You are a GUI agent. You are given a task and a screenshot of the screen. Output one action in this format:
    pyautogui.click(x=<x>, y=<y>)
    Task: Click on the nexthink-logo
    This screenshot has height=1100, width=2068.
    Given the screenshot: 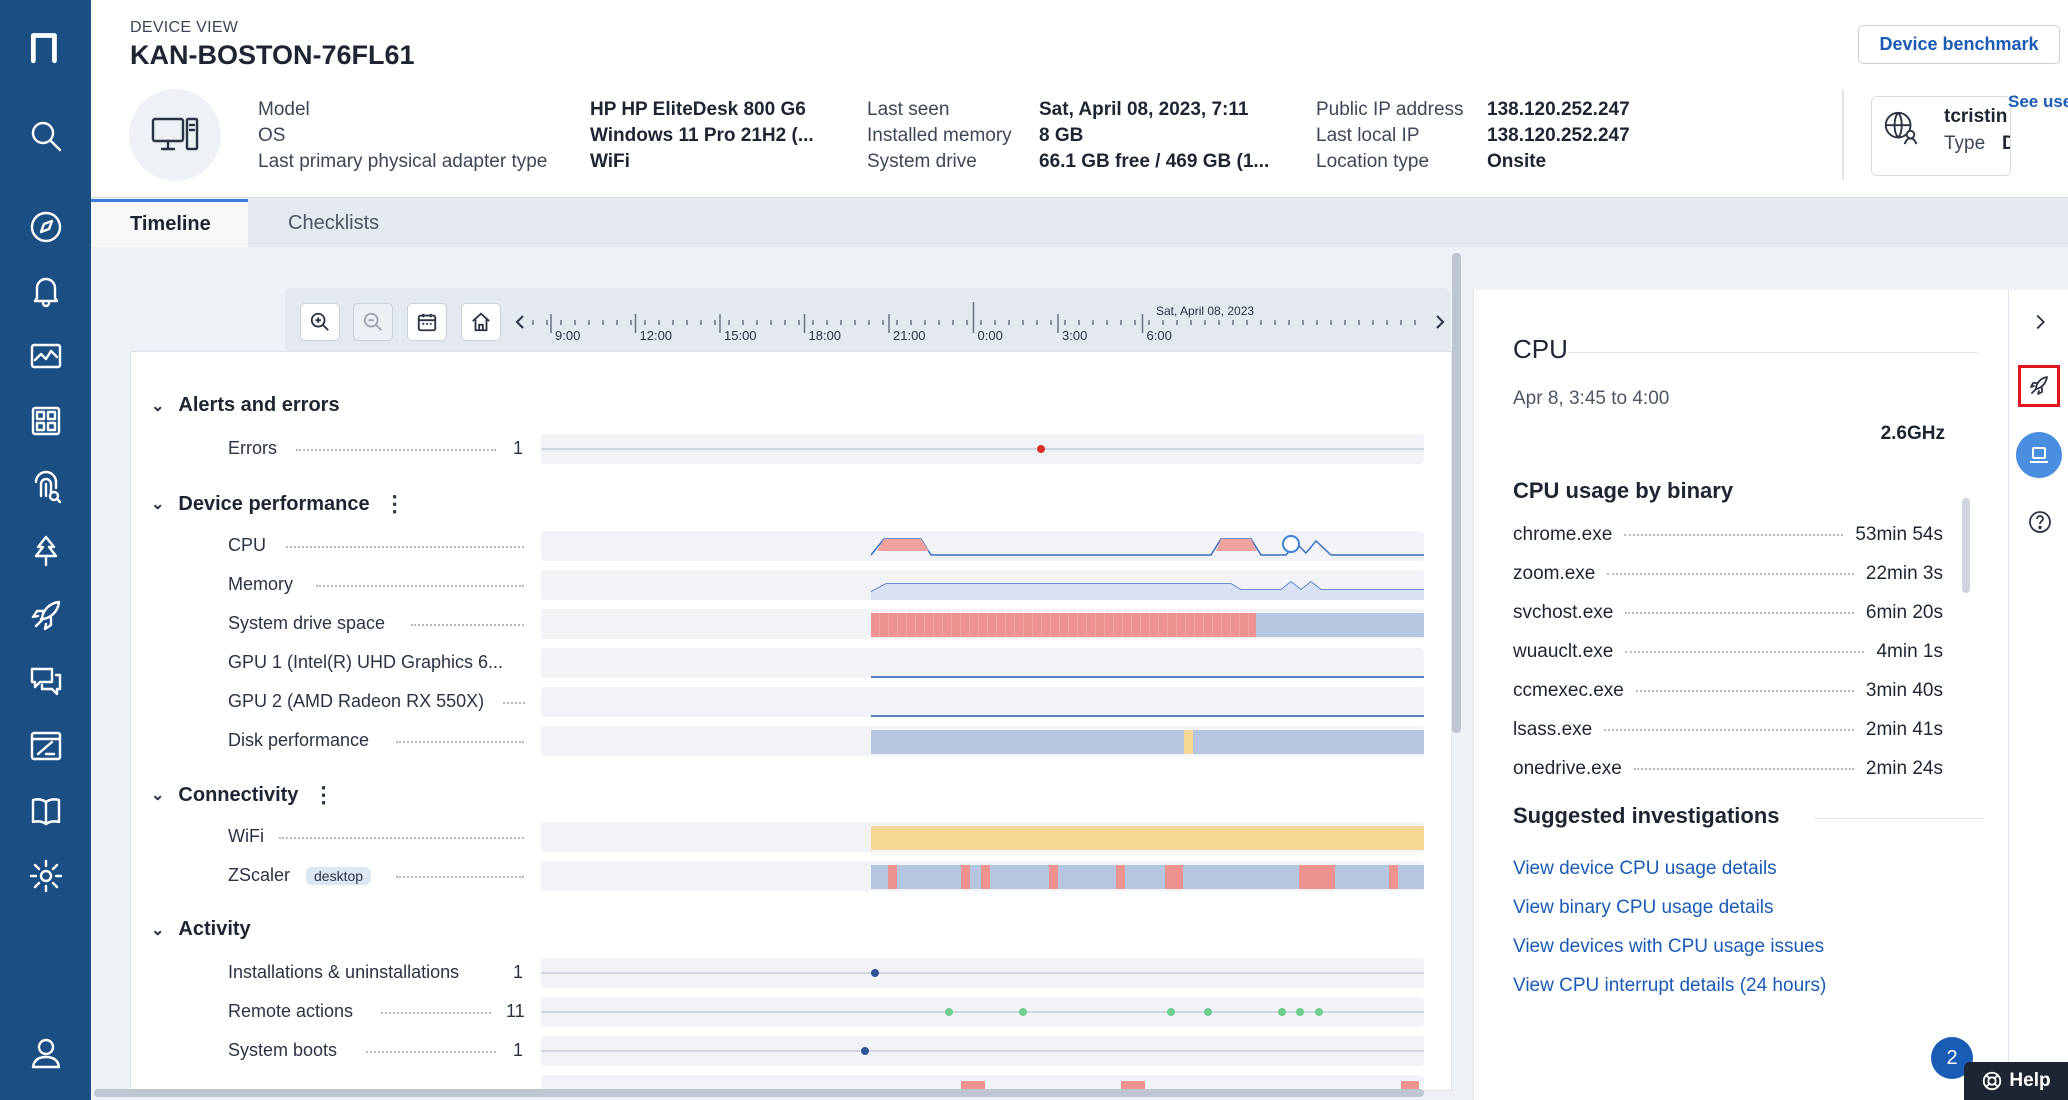 What is the action you would take?
    pyautogui.click(x=45, y=45)
    